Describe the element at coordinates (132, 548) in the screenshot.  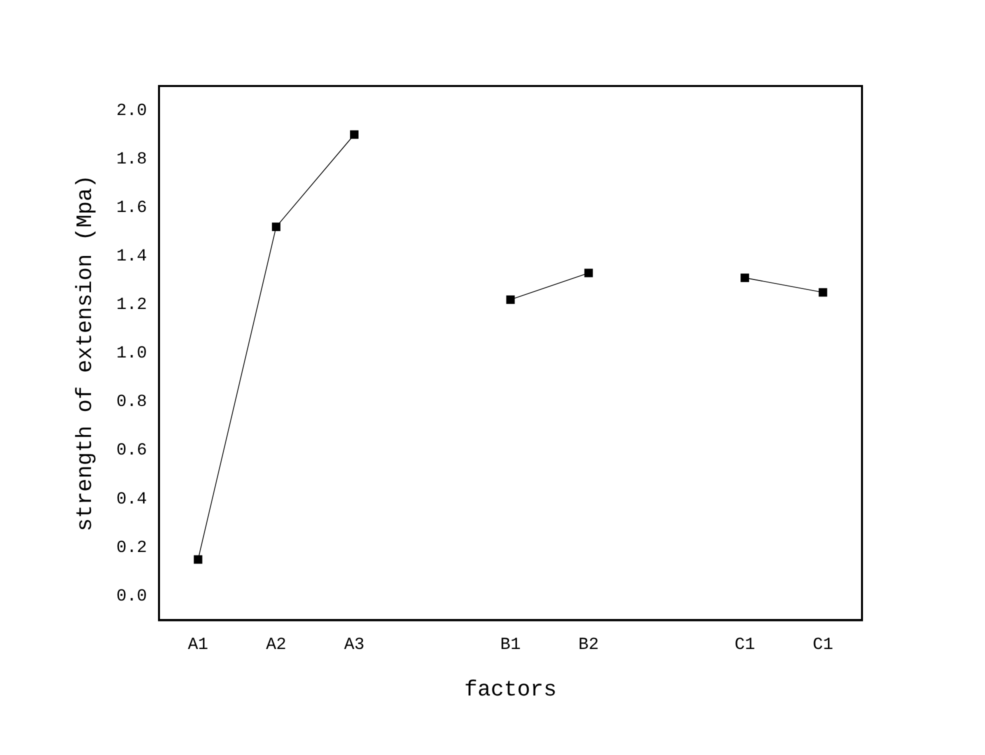
I see `y-tick-label: 0.2` at that location.